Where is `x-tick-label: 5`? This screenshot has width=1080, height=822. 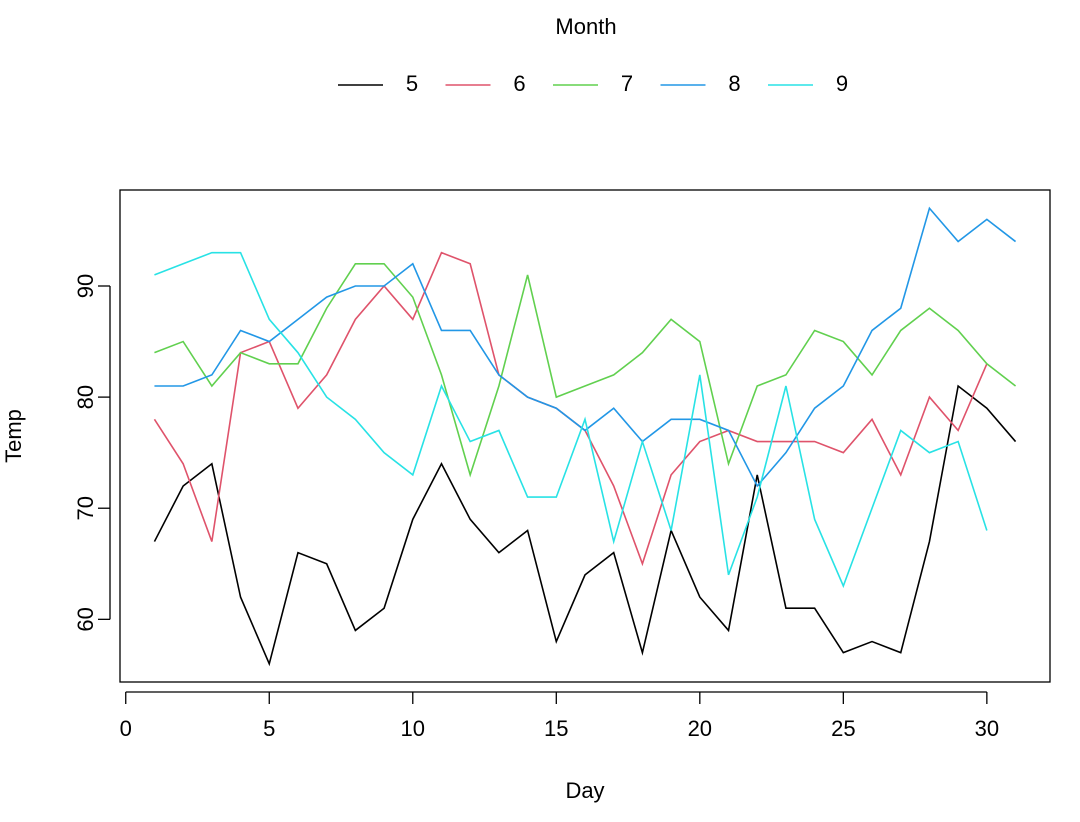 x-tick-label: 5 is located at coordinates (269, 728).